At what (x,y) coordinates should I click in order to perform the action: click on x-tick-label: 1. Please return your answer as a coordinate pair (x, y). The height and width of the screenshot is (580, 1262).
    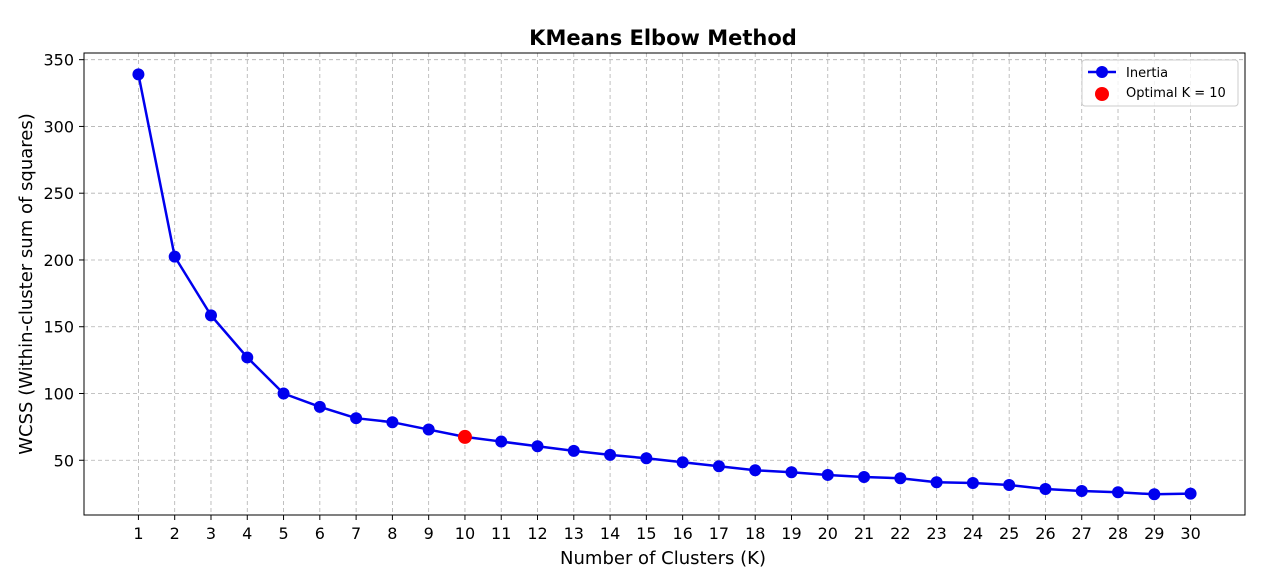
    Looking at the image, I should click on (138, 533).